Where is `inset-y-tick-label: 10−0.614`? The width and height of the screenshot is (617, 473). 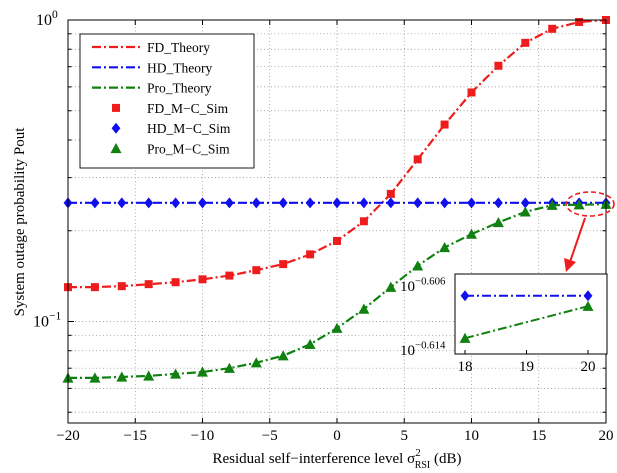 inset-y-tick-label: 10−0.614 is located at coordinates (423, 349).